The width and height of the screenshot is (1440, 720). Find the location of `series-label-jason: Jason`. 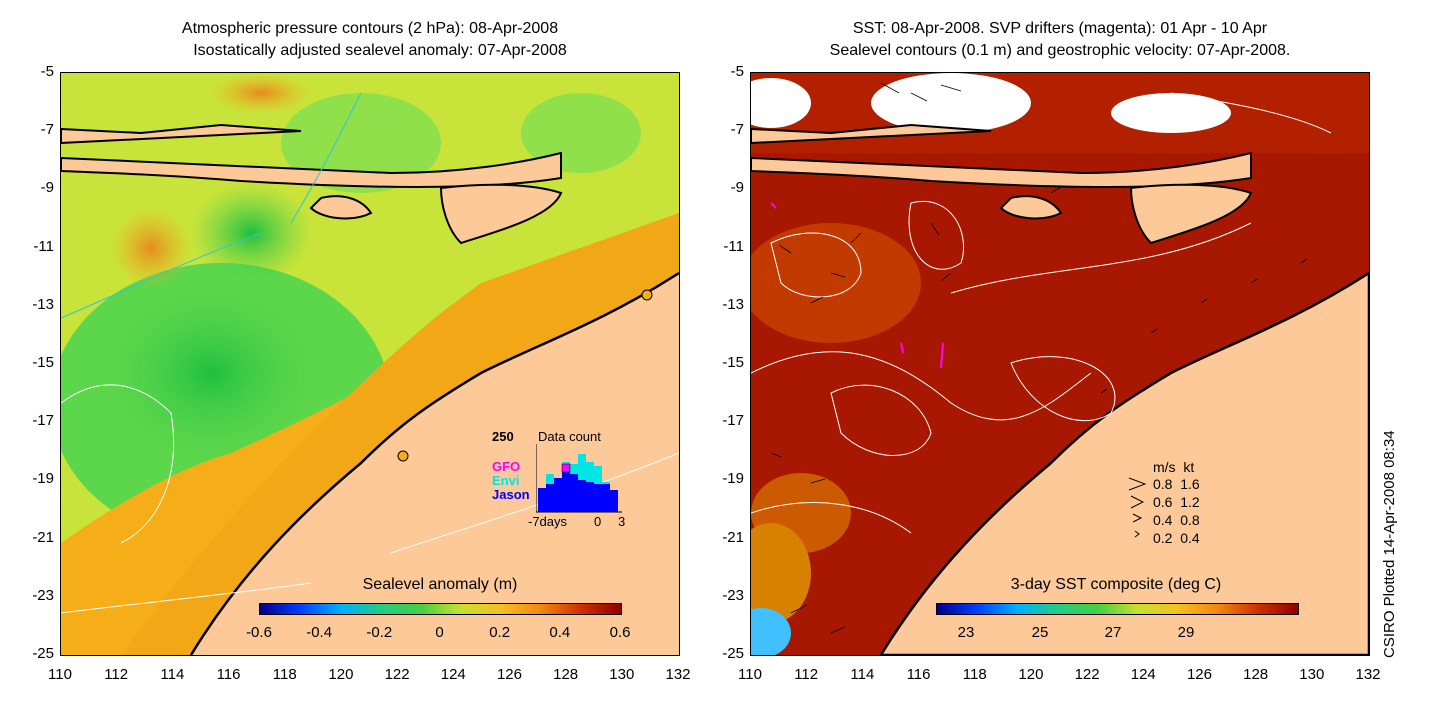

series-label-jason: Jason is located at coordinates (511, 494).